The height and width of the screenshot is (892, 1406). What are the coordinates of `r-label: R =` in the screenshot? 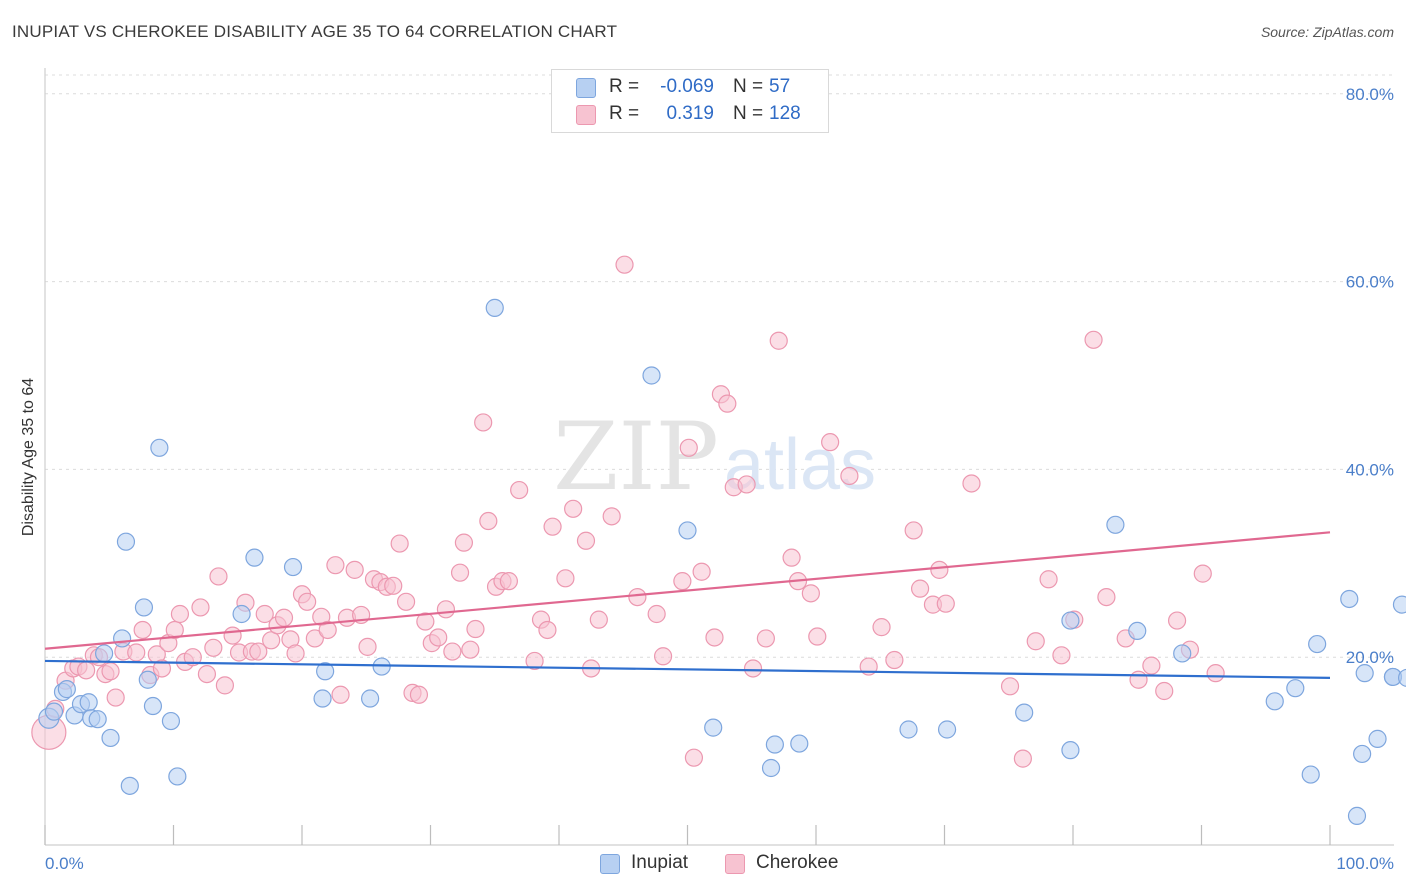 It's located at (624, 86).